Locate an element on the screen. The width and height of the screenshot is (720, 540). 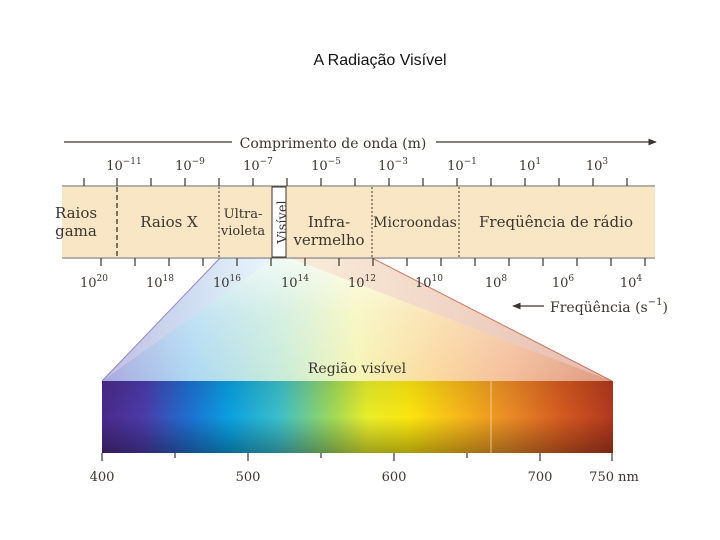
ir-wedge is located at coordinates (451, 319).